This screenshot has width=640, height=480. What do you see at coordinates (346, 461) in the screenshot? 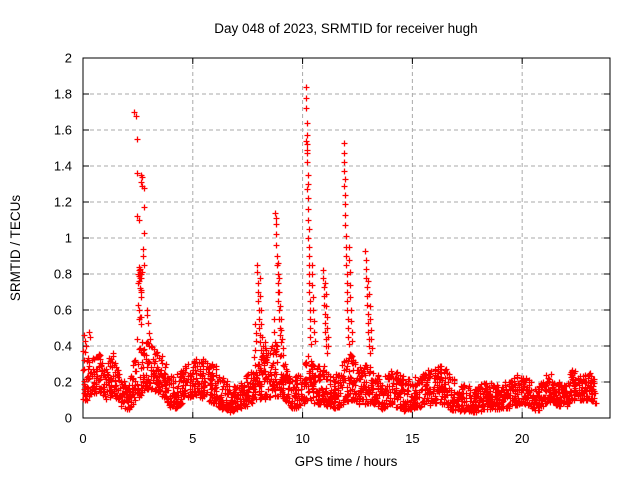
I see `x-axis-label: GPS time / hours` at bounding box center [346, 461].